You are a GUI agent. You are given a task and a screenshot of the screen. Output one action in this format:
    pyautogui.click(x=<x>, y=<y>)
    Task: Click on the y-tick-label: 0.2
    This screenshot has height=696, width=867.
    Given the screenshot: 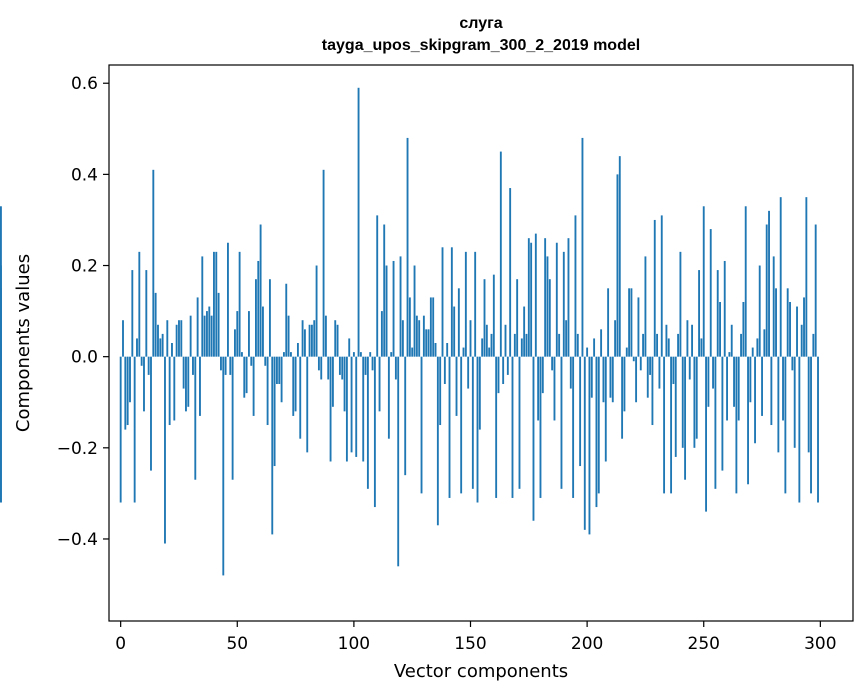 What is the action you would take?
    pyautogui.click(x=84, y=267)
    